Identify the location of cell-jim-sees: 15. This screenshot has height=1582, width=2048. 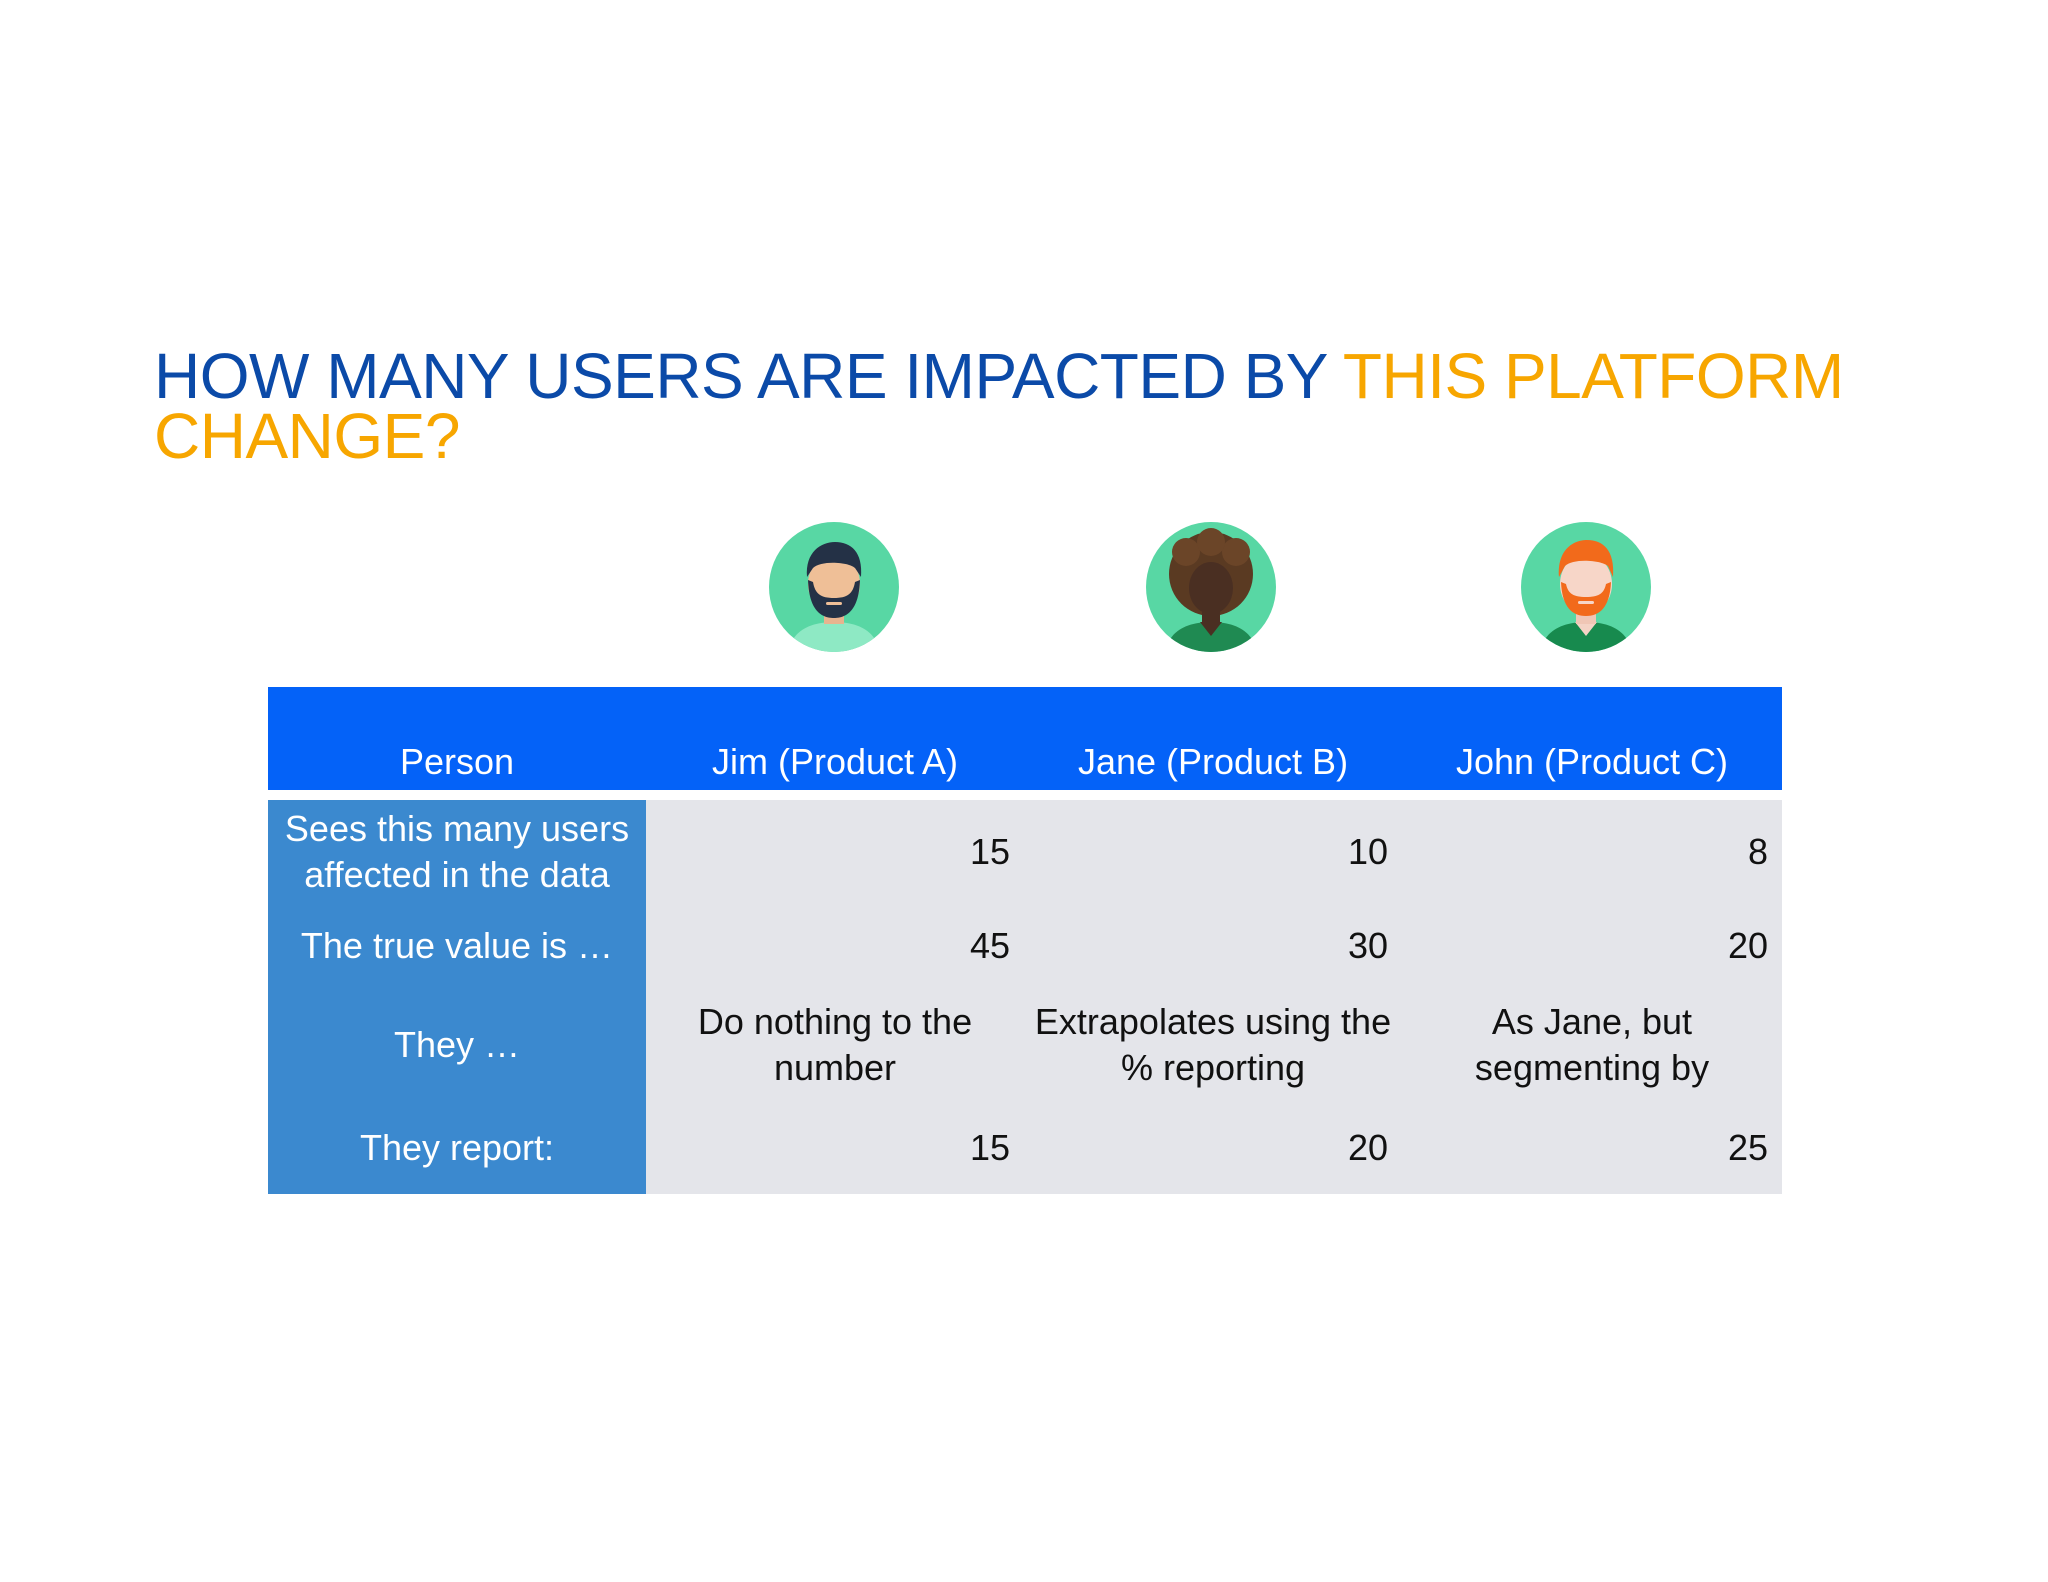
(835, 852).